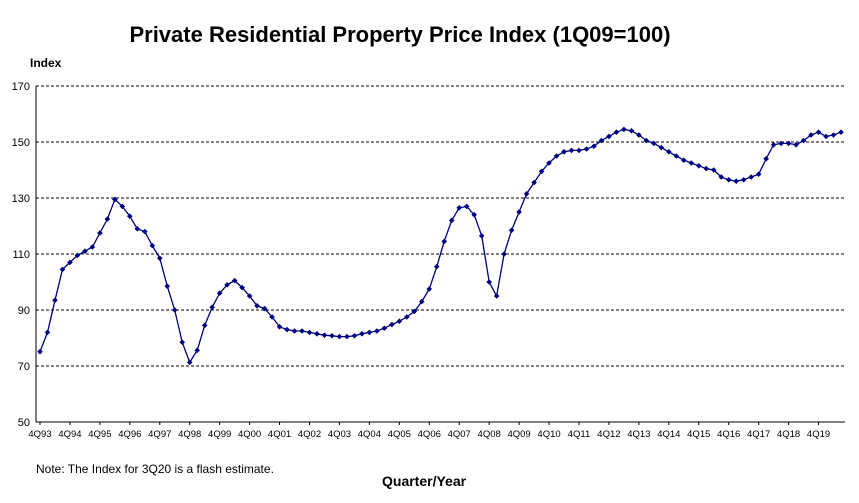 Image resolution: width=859 pixels, height=503 pixels. I want to click on y-tick-label: 90, so click(24, 311).